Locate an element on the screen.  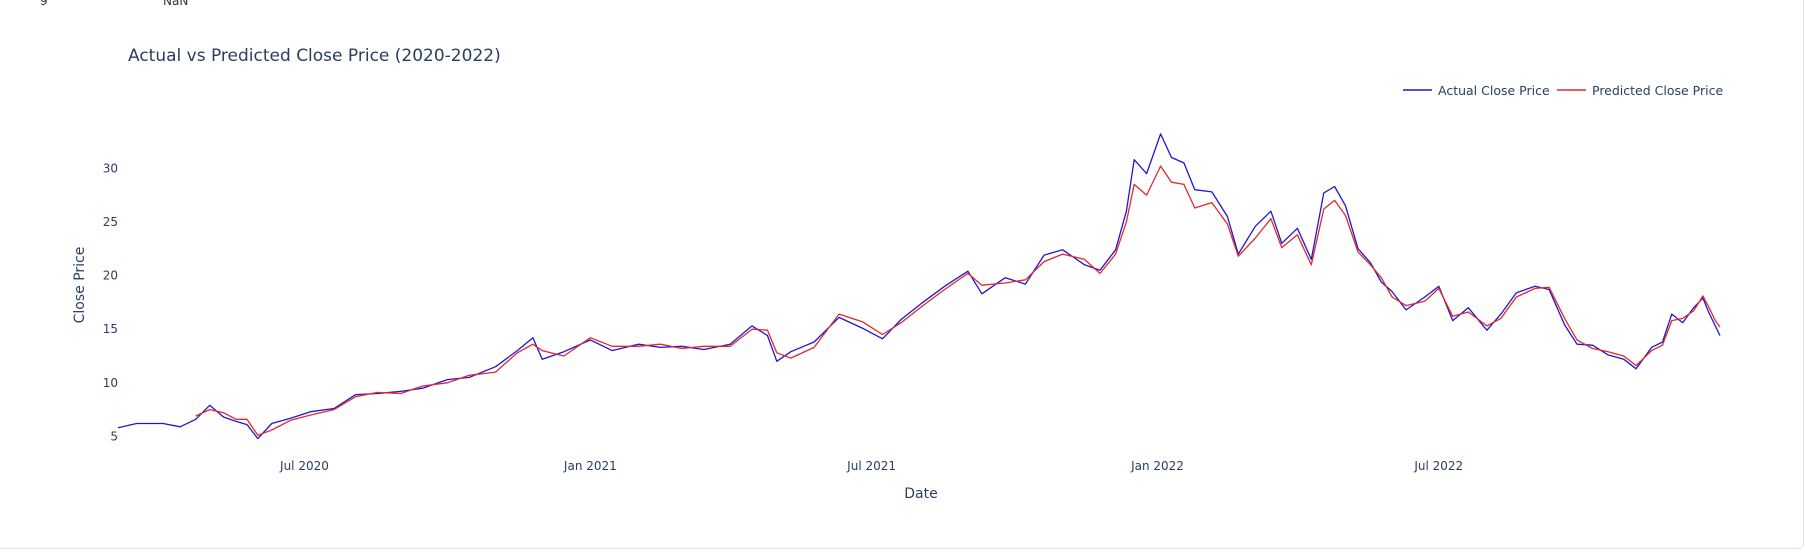
y-tick-label: 10 is located at coordinates (110, 383).